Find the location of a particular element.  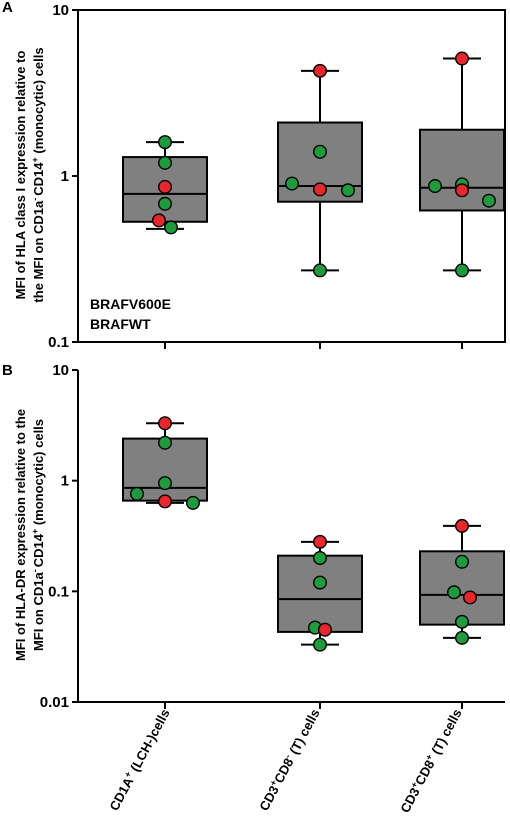

panel-b-ylabel-line1: MFI of HLA-DR expression relative to the is located at coordinates (20, 535).